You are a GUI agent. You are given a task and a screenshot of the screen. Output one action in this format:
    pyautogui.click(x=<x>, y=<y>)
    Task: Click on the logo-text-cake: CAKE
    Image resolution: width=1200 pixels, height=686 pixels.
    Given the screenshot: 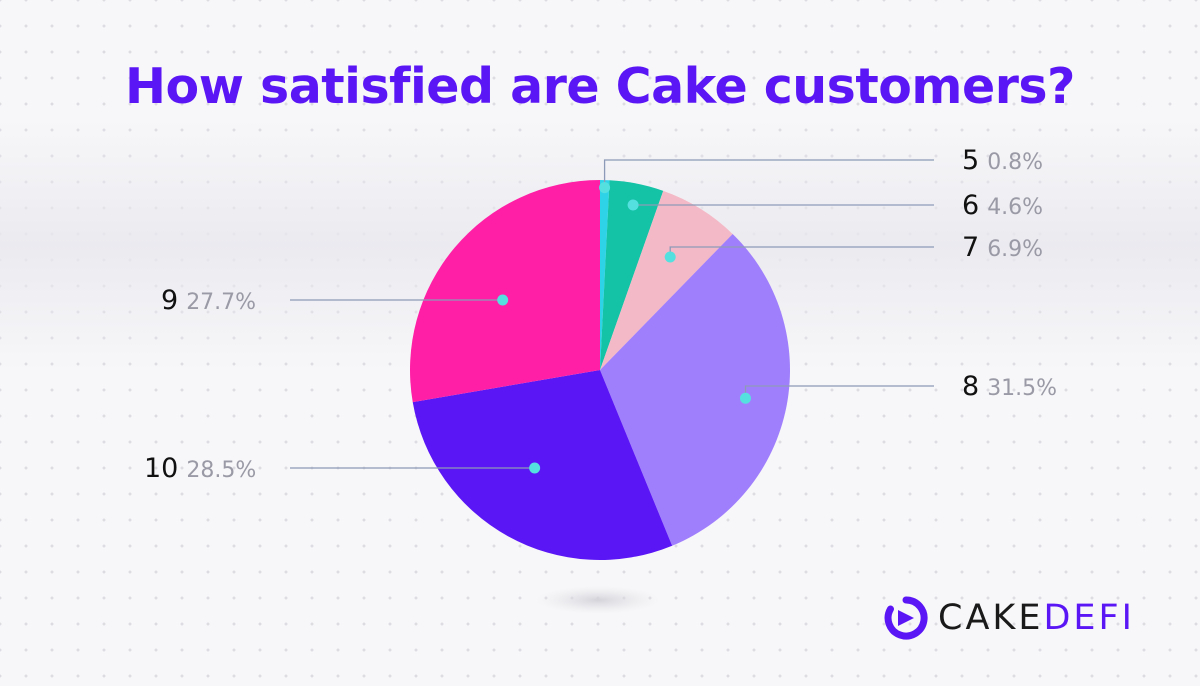 What is the action you would take?
    pyautogui.click(x=991, y=618)
    